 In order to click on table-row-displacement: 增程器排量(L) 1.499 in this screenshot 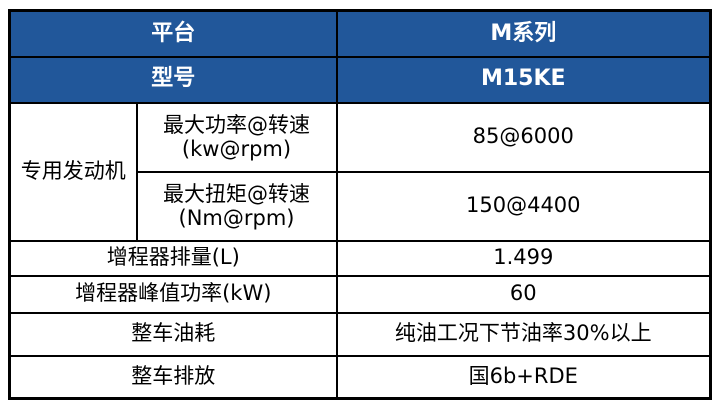, I will do `click(360, 258)`.